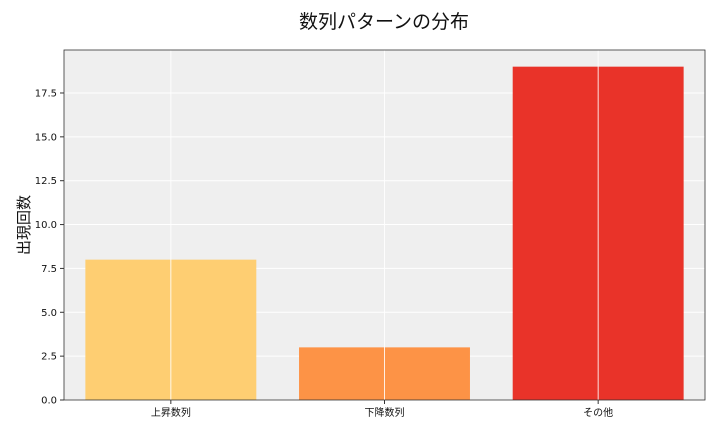 The width and height of the screenshot is (720, 432). Describe the element at coordinates (46, 225) in the screenshot. I see `y-tick-label: 10.0` at that location.